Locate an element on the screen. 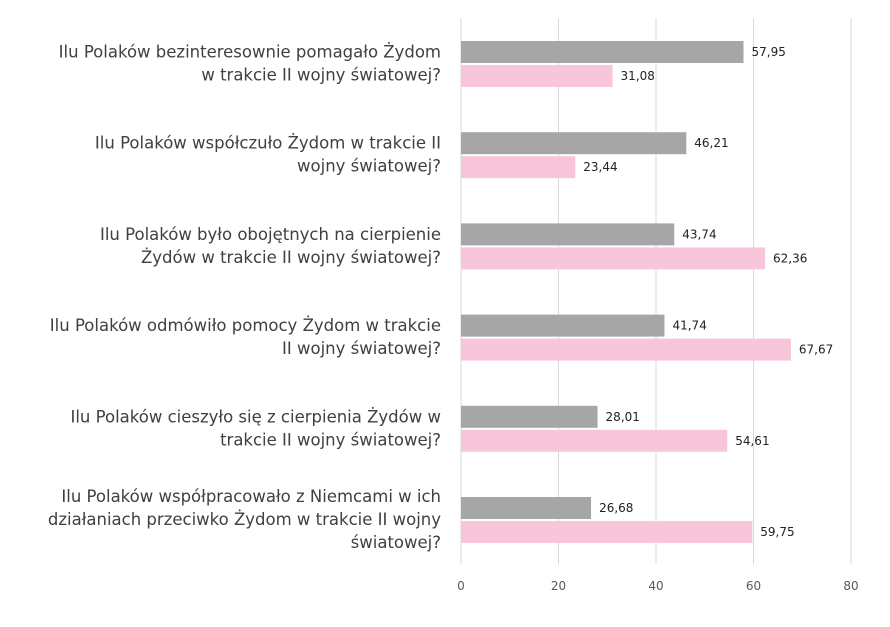  data-label: 62,36 is located at coordinates (790, 258).